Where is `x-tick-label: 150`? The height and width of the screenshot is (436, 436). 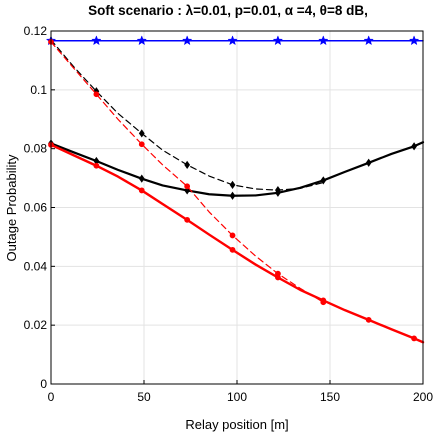 x-tick-label: 150 is located at coordinates (330, 397).